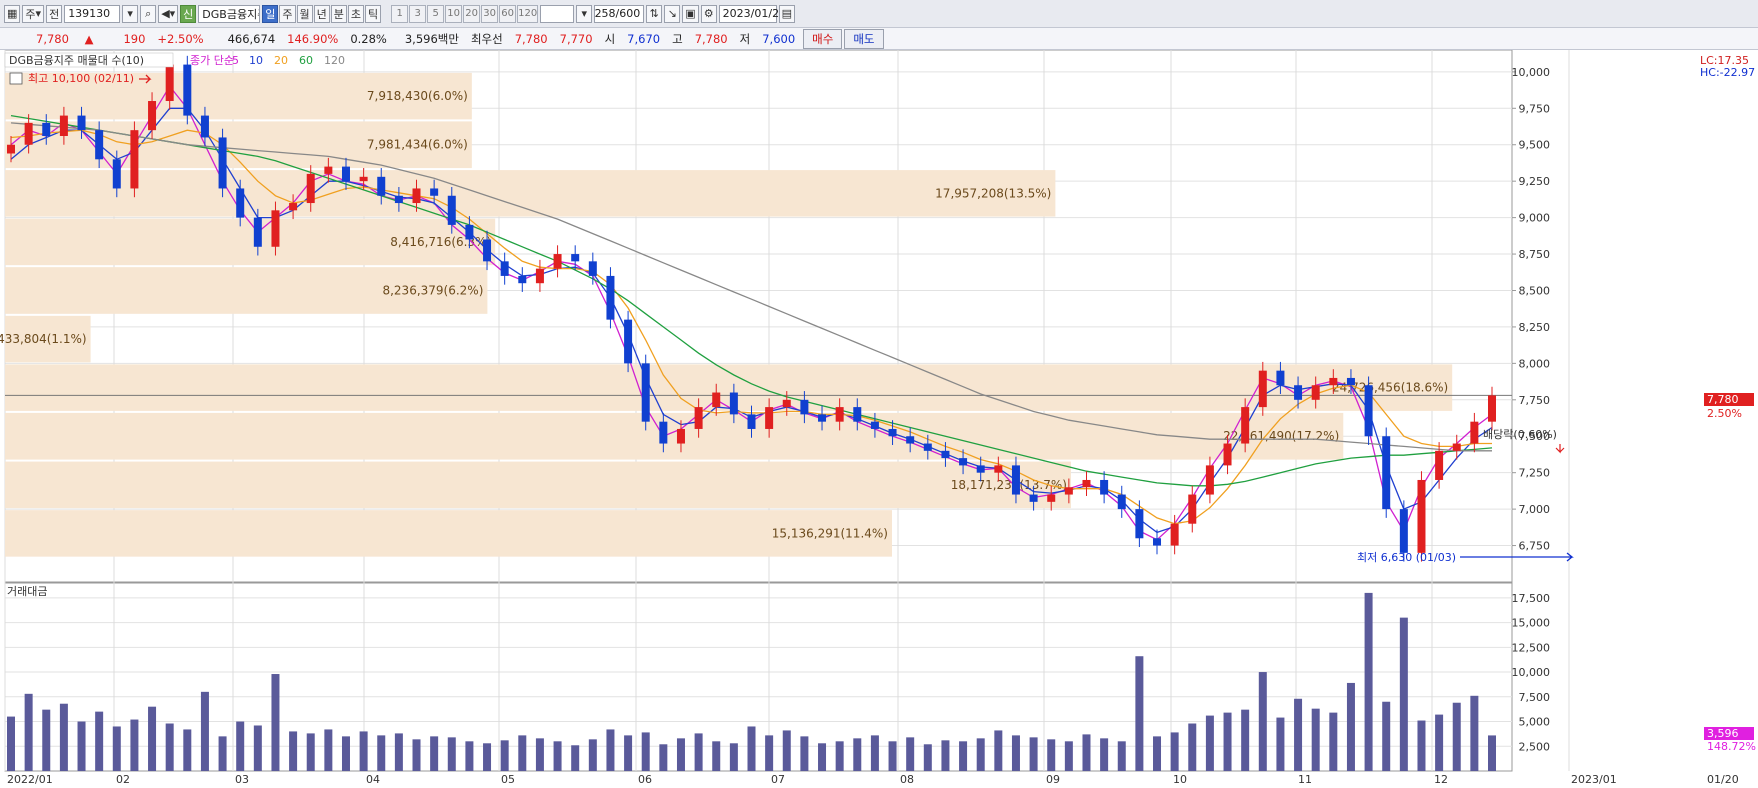 This screenshot has height=788, width=1758. I want to click on interval-button-1: 1, so click(400, 13).